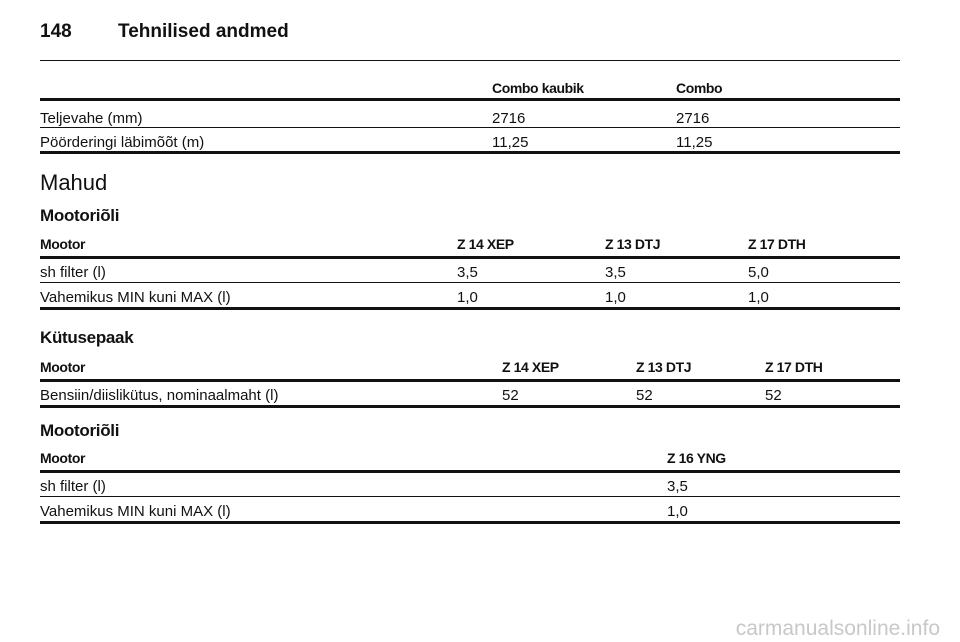  I want to click on header-rule, so click(470, 60).